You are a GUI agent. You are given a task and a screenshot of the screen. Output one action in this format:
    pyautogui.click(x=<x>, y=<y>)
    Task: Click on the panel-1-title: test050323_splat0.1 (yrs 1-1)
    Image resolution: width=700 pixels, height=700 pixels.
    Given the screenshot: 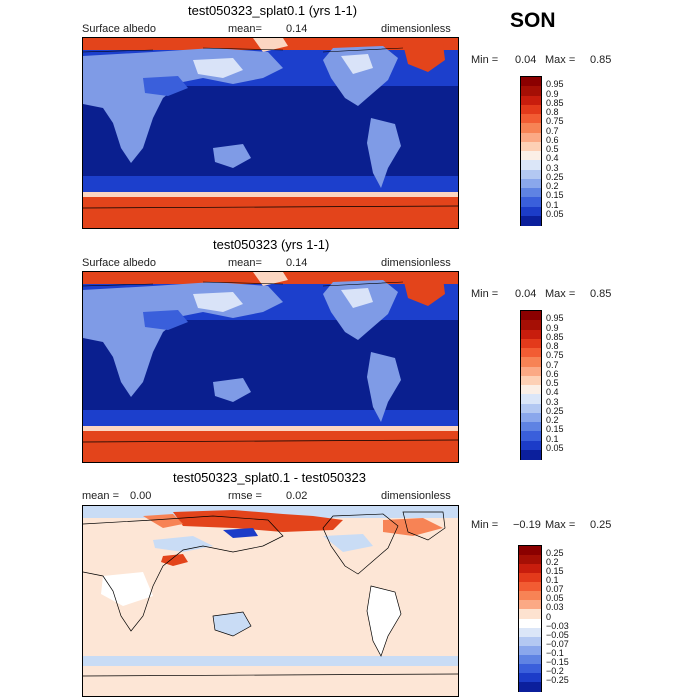 What is the action you would take?
    pyautogui.click(x=273, y=10)
    